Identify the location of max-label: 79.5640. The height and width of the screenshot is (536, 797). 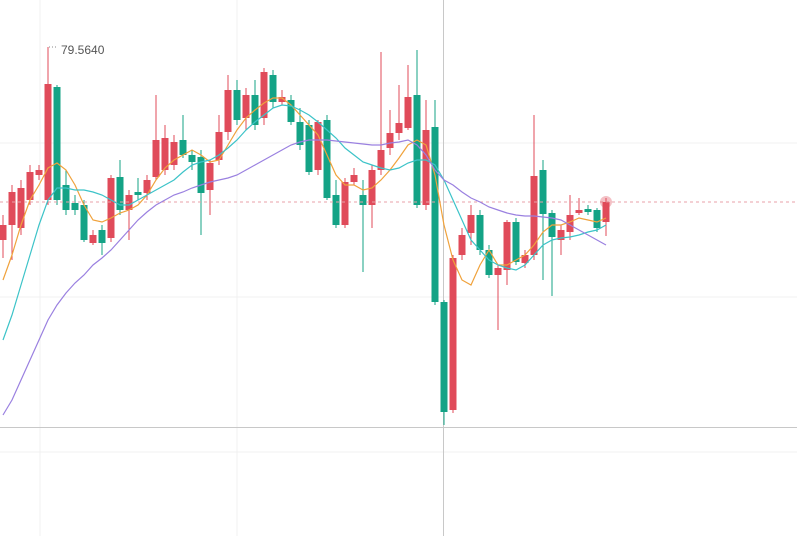
(83, 50).